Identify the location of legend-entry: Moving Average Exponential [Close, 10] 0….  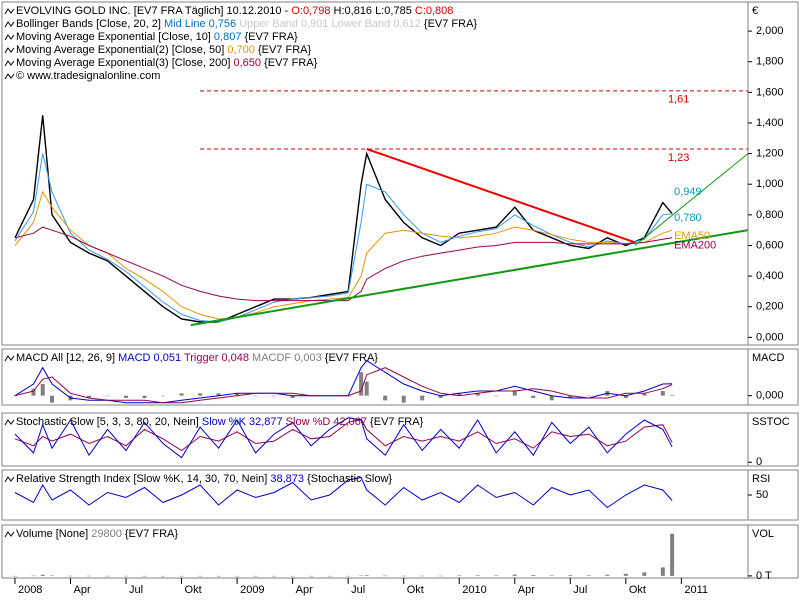
(157, 37).